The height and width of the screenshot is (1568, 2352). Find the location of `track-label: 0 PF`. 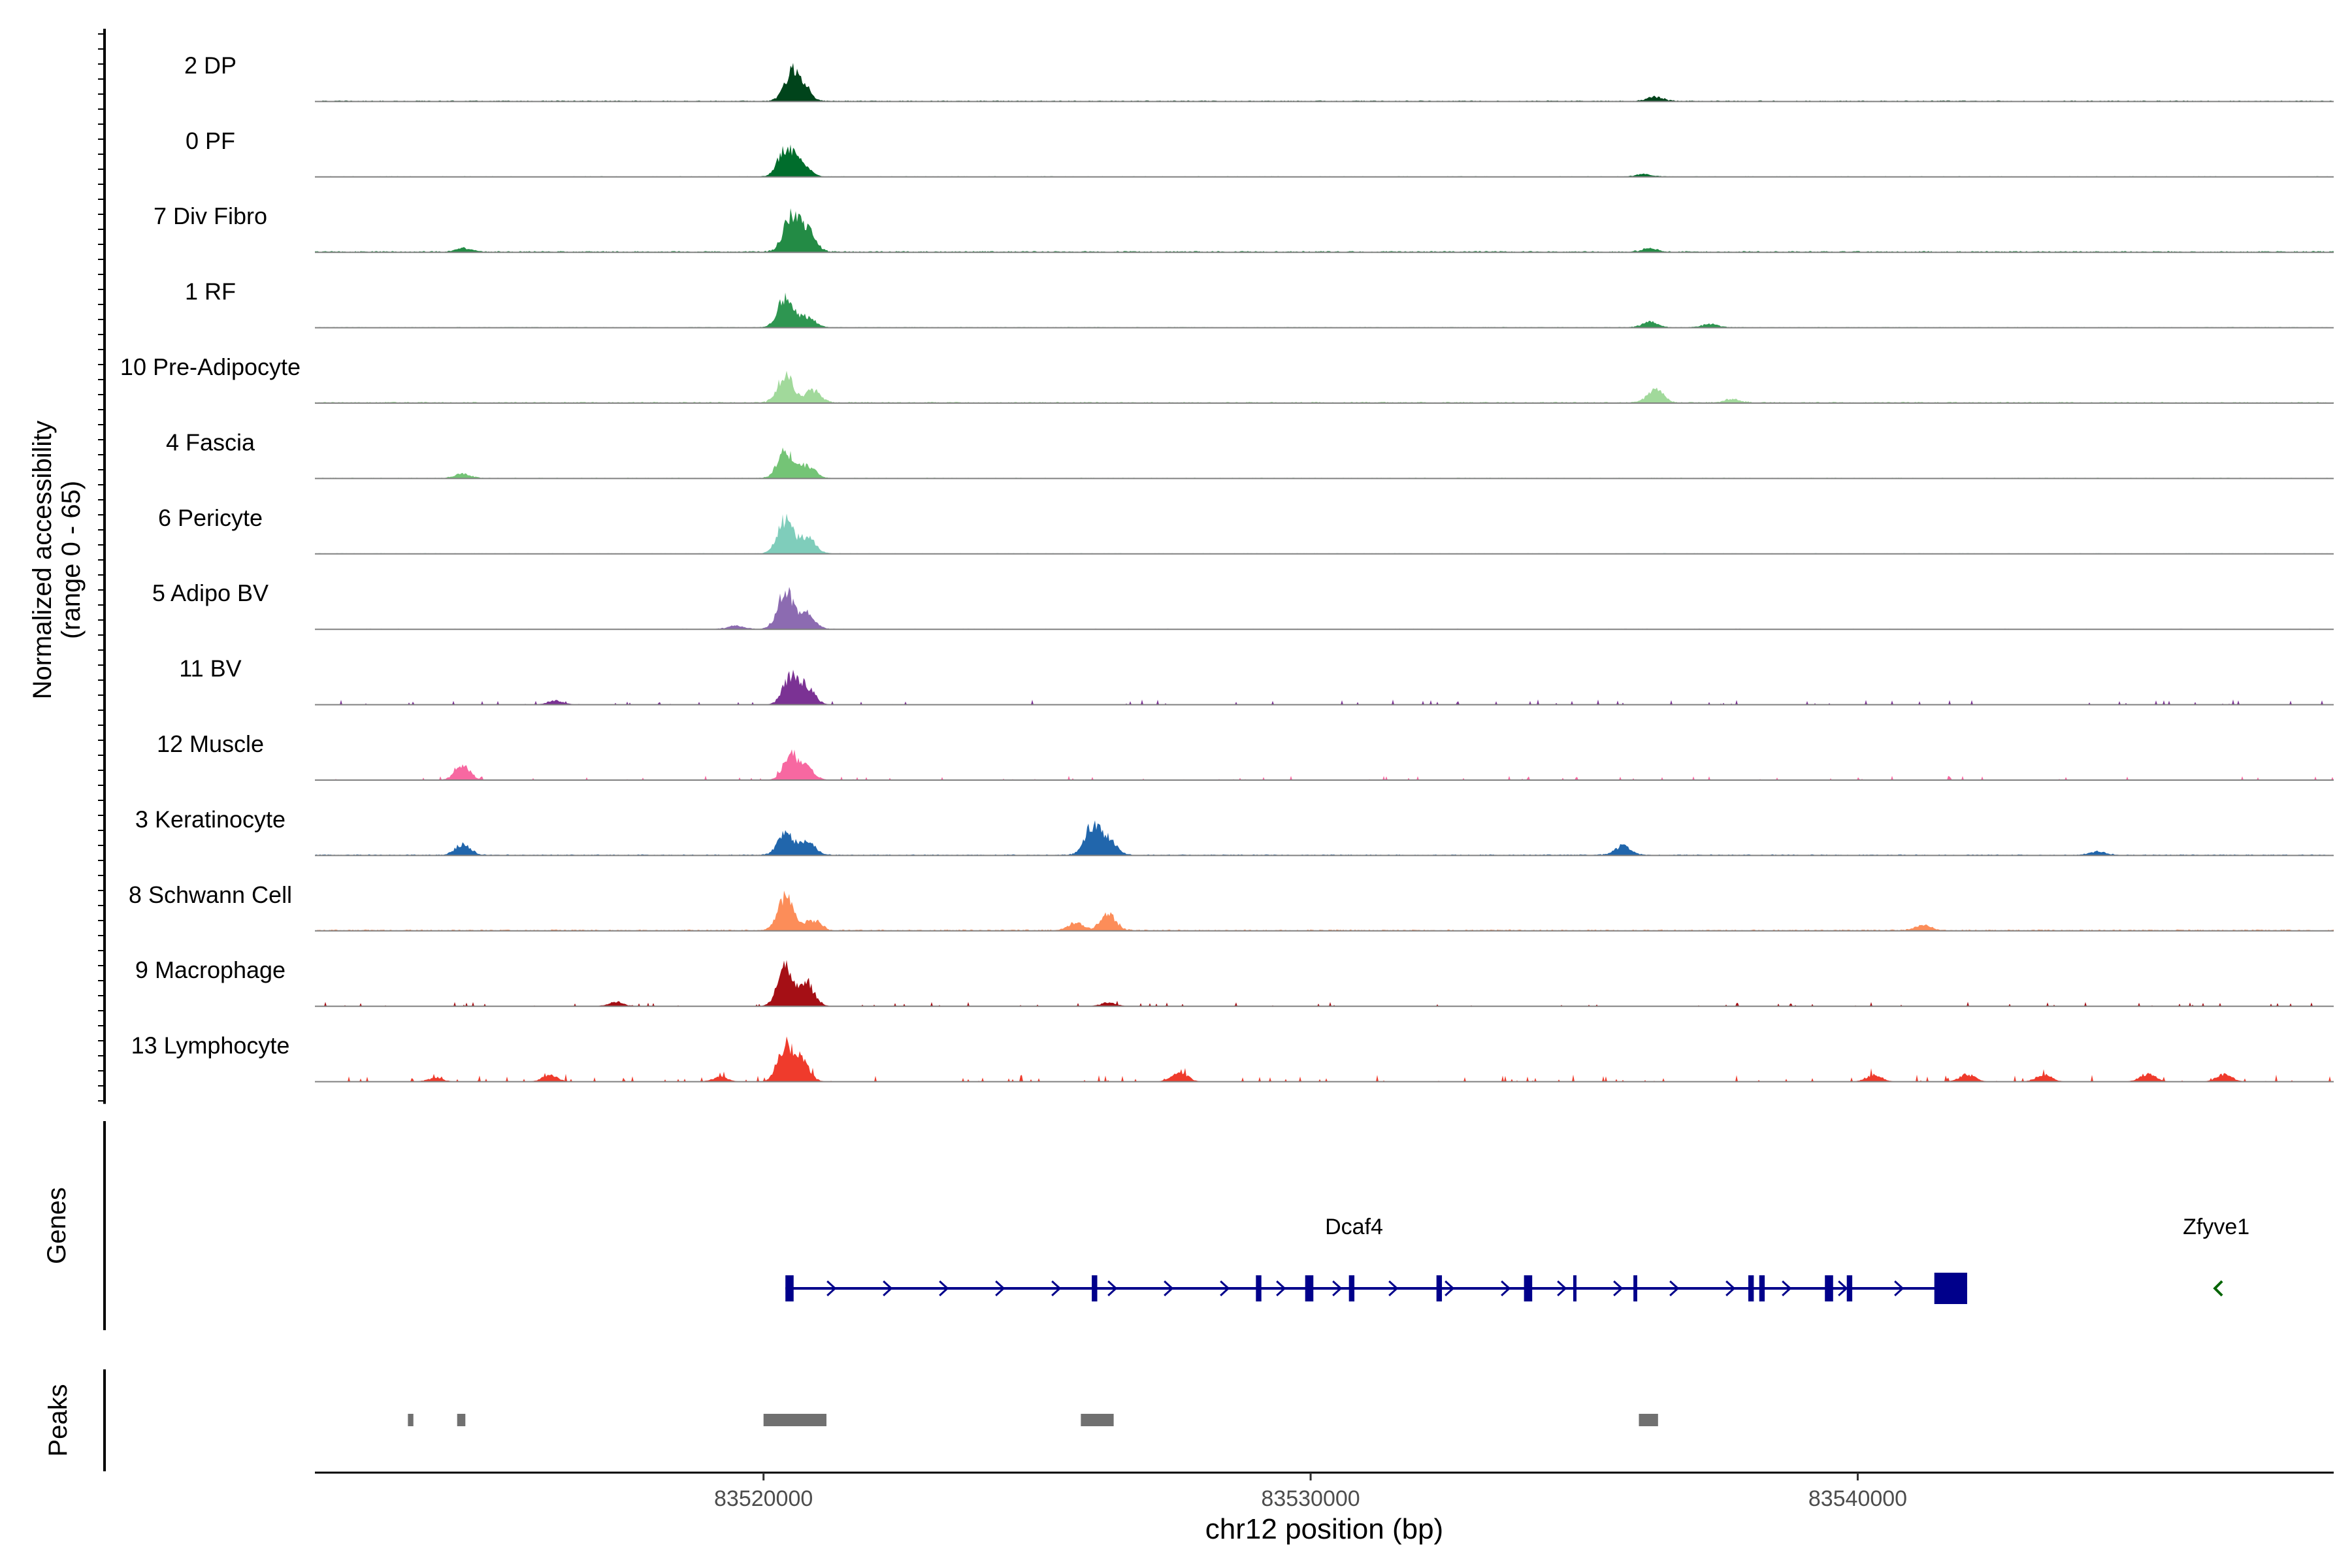

track-label: 0 PF is located at coordinates (210, 140).